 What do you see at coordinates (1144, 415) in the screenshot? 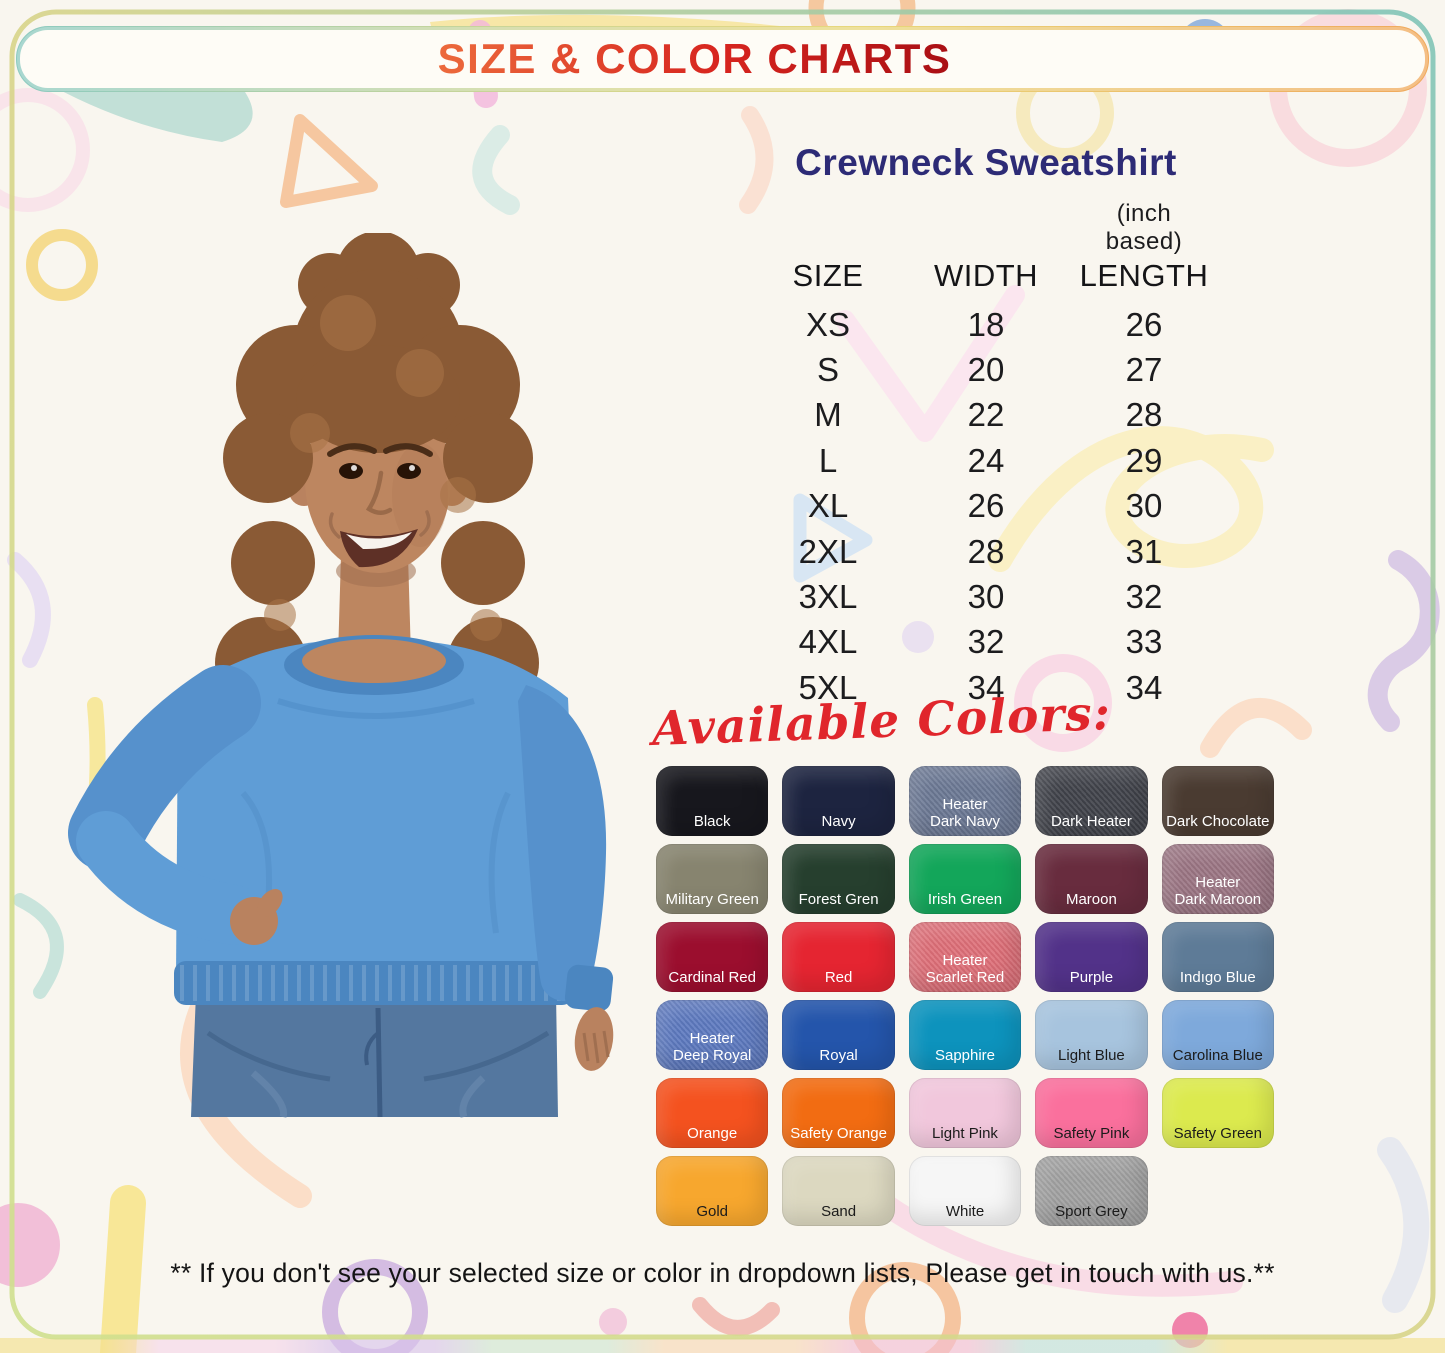
I see `length-cell: 28` at bounding box center [1144, 415].